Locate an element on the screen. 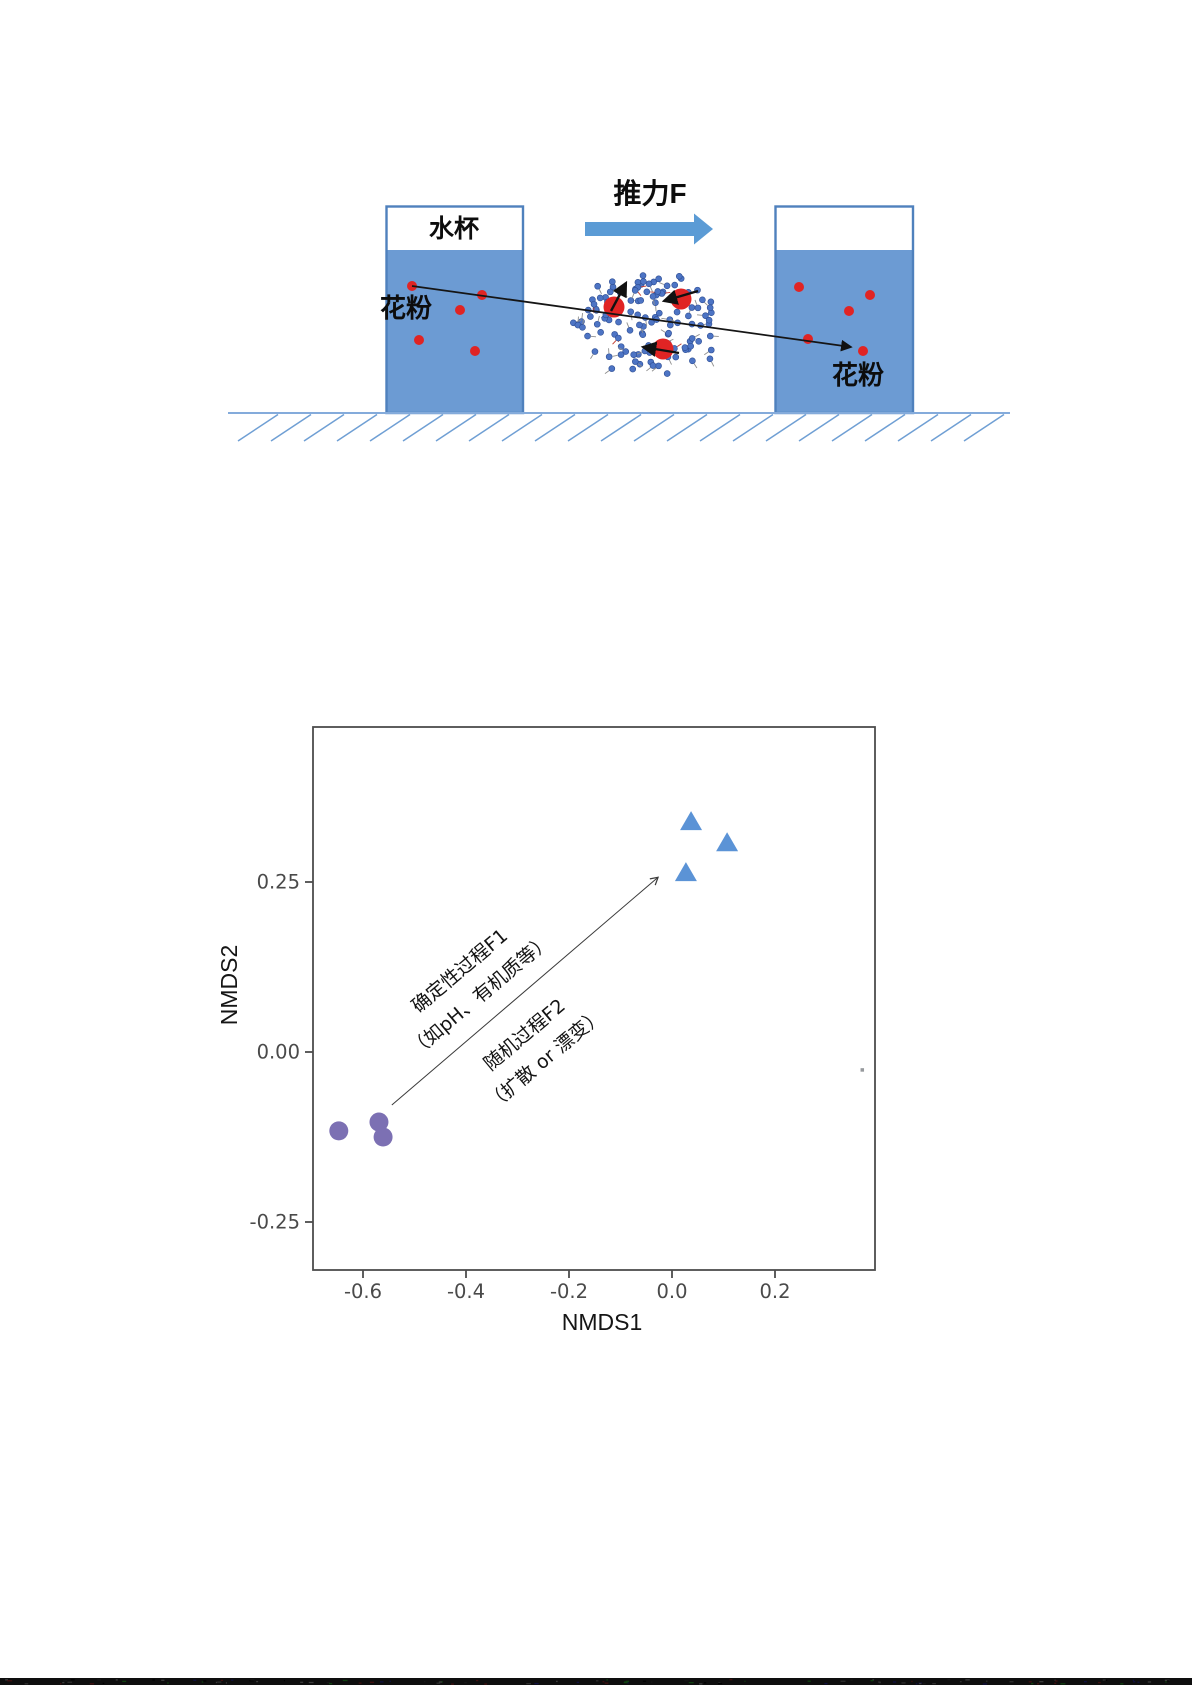 This screenshot has width=1192, height=1685. scatter-point-triangle is located at coordinates (685, 872).